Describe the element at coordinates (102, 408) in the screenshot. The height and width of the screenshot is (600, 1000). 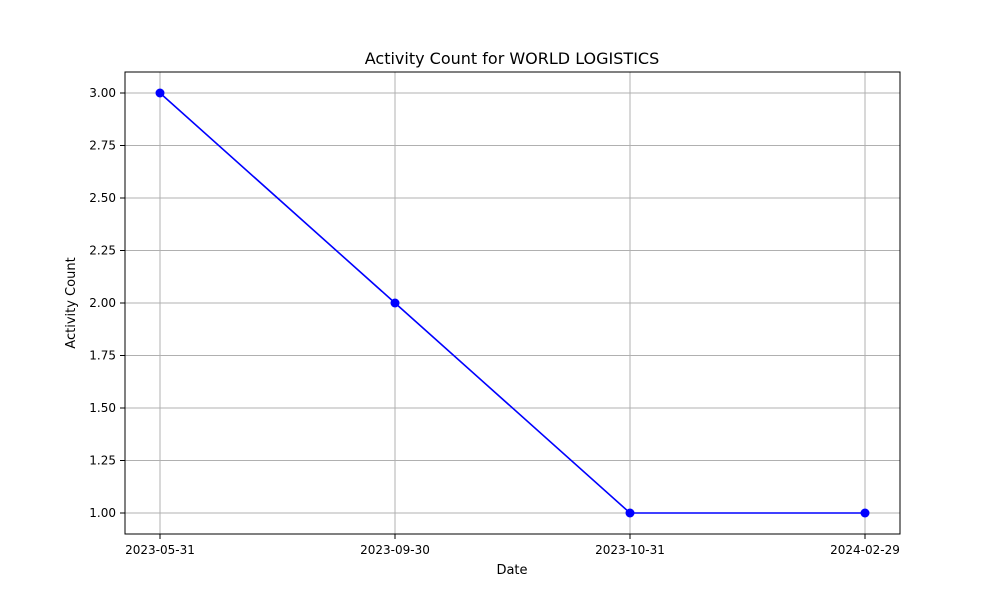
I see `y-tick-label: 1.50` at that location.